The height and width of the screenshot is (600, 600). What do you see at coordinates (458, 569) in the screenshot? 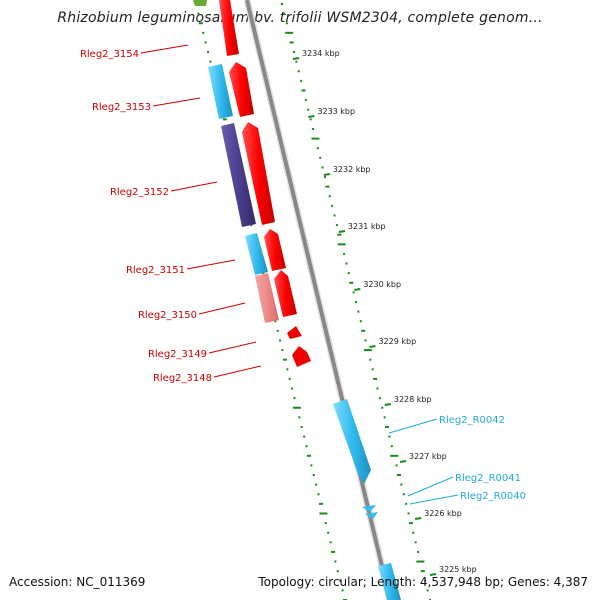
I see `scale-label: 3225 kbp` at bounding box center [458, 569].